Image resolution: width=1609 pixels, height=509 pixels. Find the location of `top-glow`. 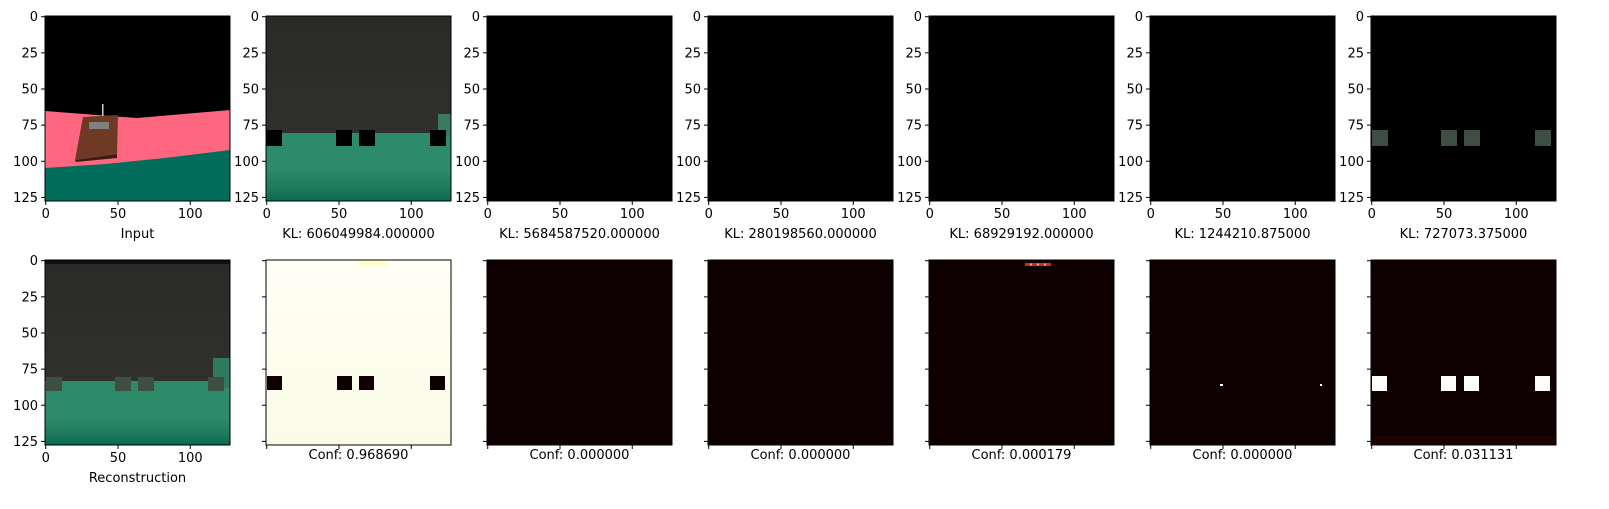

top-glow is located at coordinates (373, 263).